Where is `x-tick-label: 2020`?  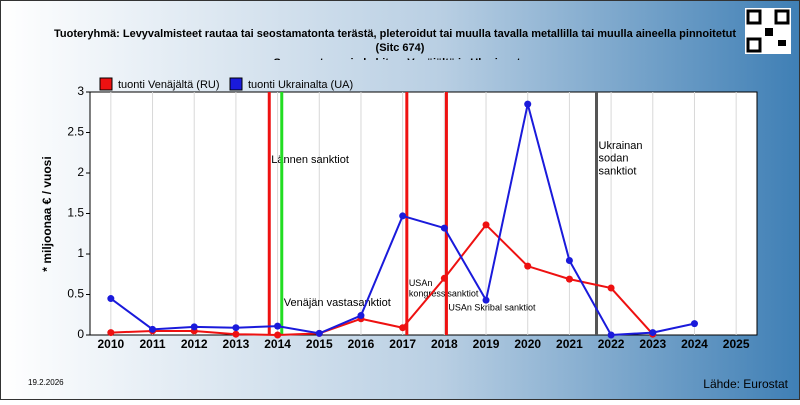 x-tick-label: 2020 is located at coordinates (527, 344).